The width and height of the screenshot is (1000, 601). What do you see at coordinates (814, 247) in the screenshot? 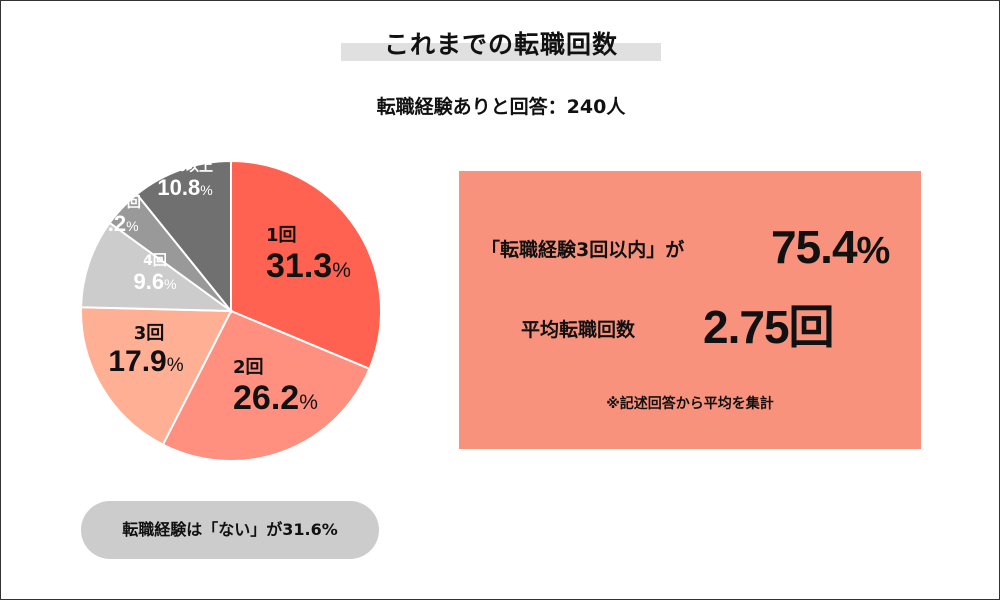
I see `within3-number: 75.4` at bounding box center [814, 247].